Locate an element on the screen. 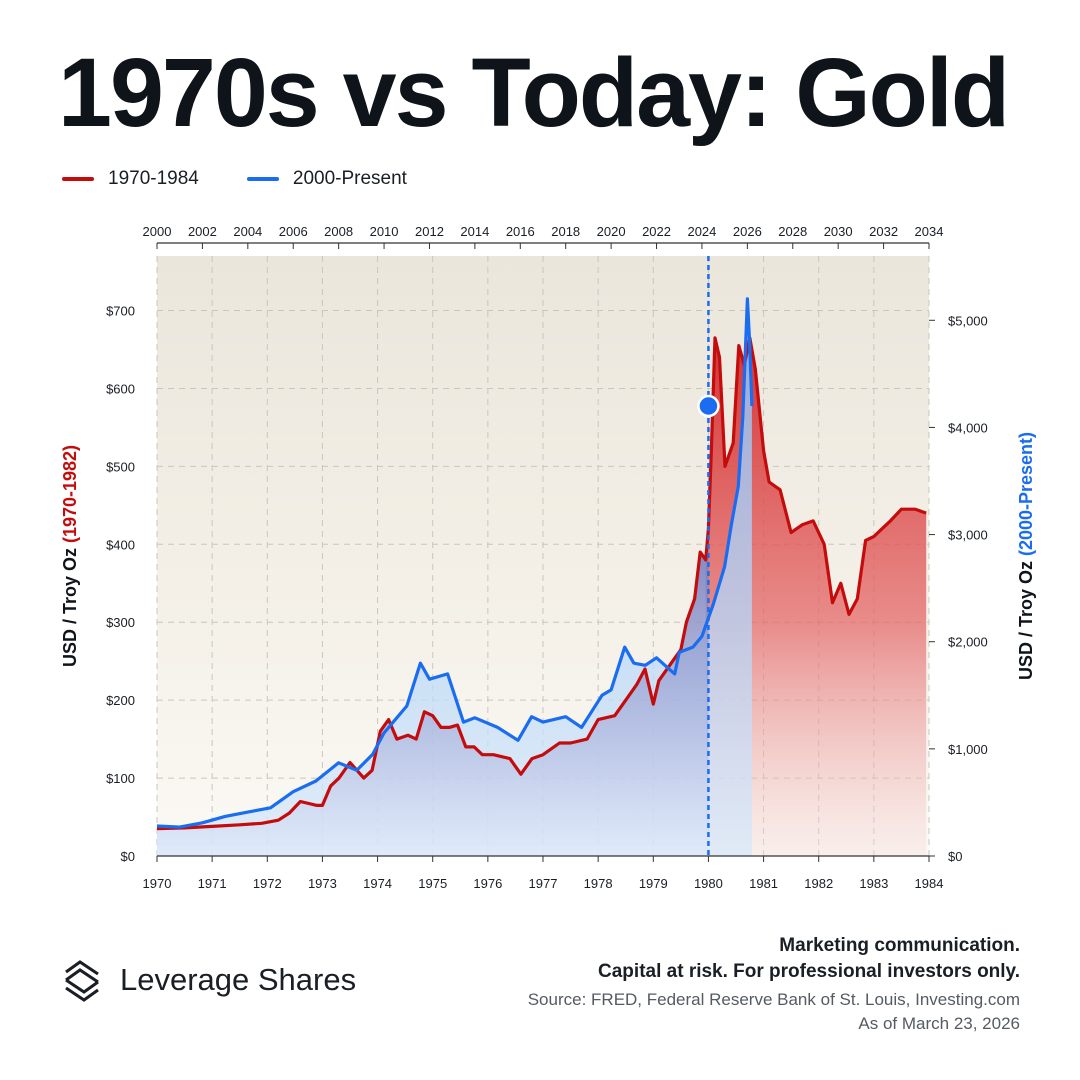 The height and width of the screenshot is (1080, 1080). top-tick-label: 2016 is located at coordinates (520, 231).